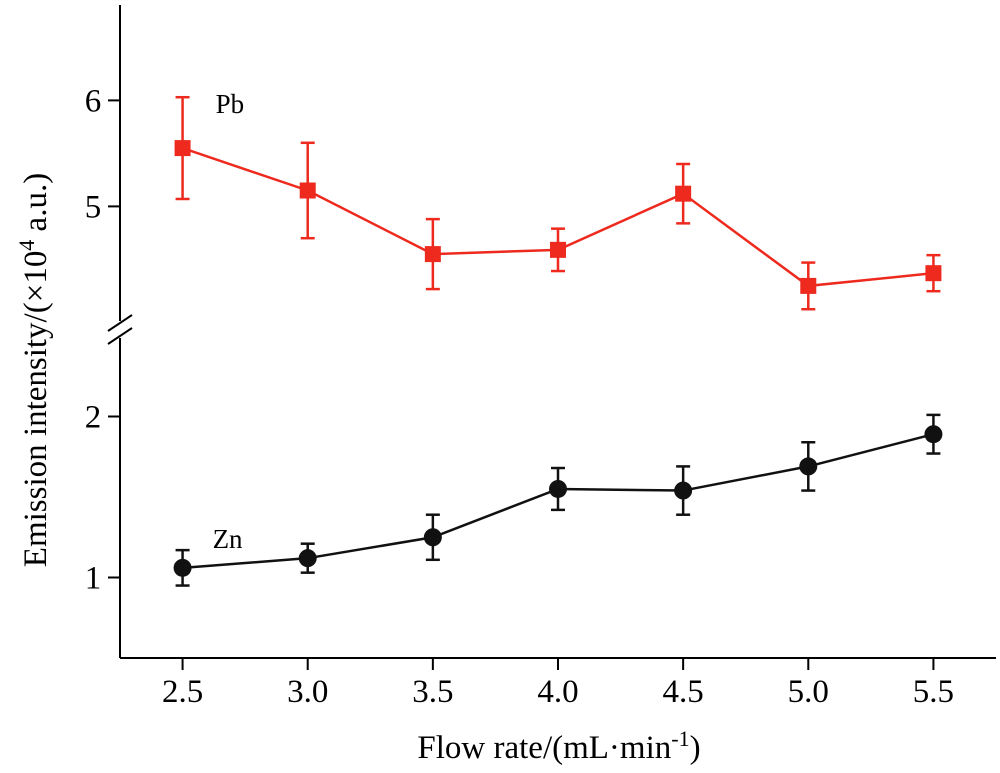 The width and height of the screenshot is (1000, 773). Describe the element at coordinates (228, 539) in the screenshot. I see `series-label-zn: Zn` at that location.